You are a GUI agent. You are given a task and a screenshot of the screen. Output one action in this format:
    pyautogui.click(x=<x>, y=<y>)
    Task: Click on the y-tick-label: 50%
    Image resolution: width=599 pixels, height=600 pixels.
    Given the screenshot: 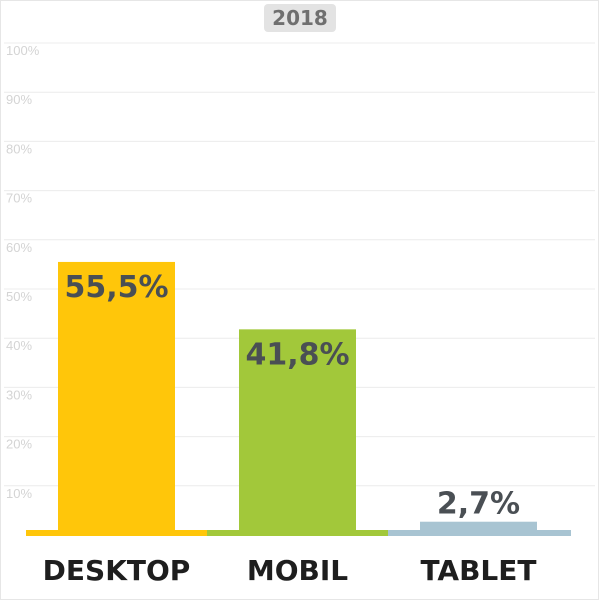 What is the action you would take?
    pyautogui.click(x=19, y=296)
    